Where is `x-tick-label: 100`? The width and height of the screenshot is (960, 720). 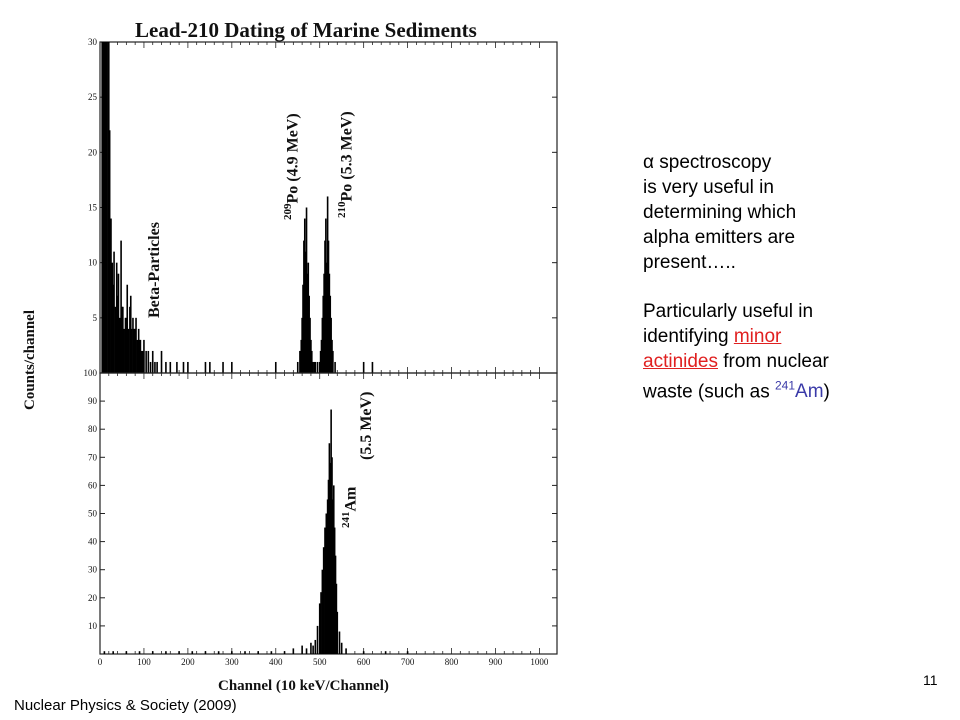 x-tick-label: 100 is located at coordinates (144, 662).